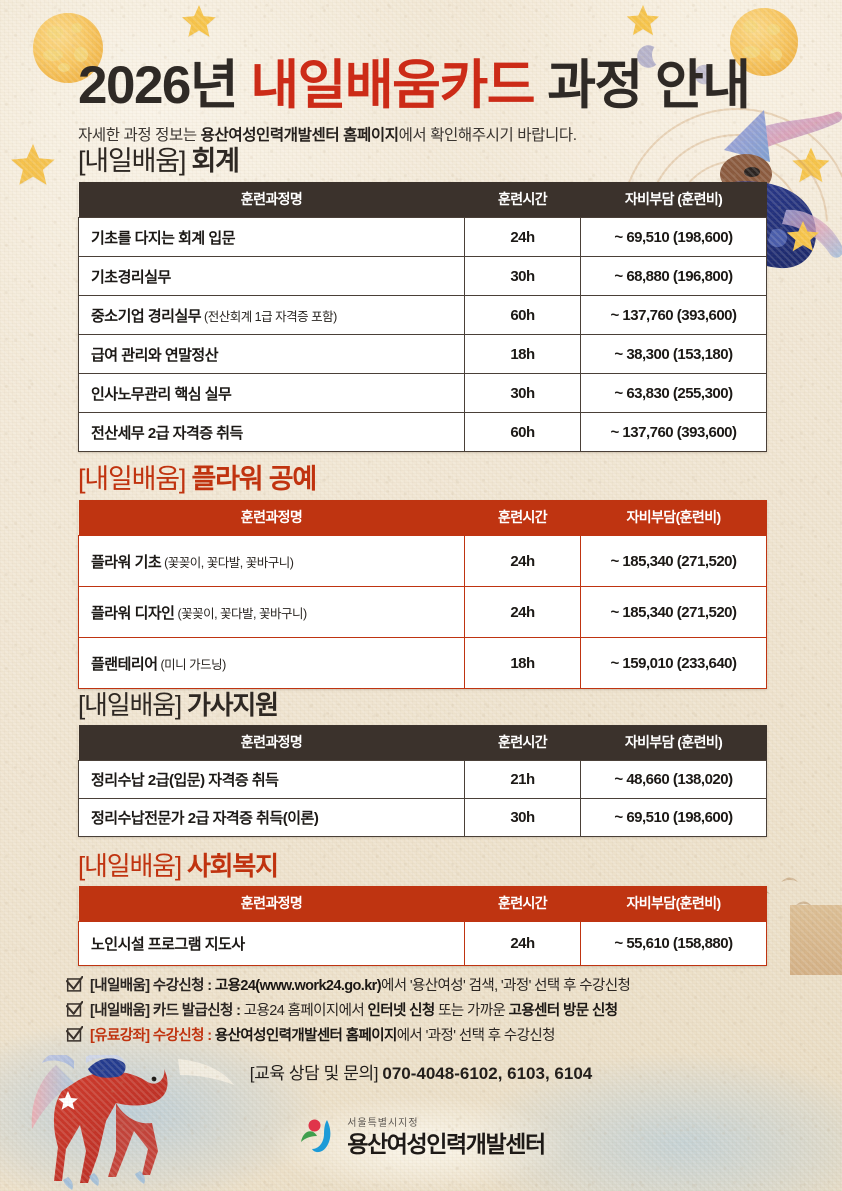 Image resolution: width=842 pixels, height=1191 pixels. I want to click on course-name-main: 정리수납전문가 2급 자격증 취득(이론), so click(205, 818).